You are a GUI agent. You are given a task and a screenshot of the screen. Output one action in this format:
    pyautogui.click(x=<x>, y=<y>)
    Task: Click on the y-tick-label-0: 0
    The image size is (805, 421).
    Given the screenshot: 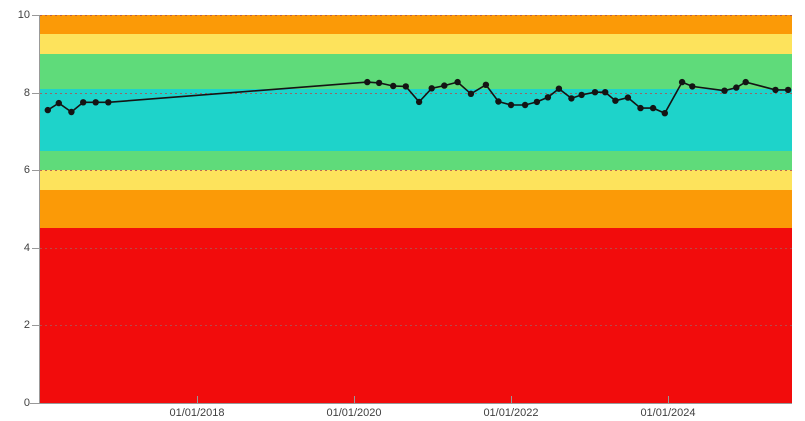 What is the action you would take?
    pyautogui.click(x=26, y=403)
    